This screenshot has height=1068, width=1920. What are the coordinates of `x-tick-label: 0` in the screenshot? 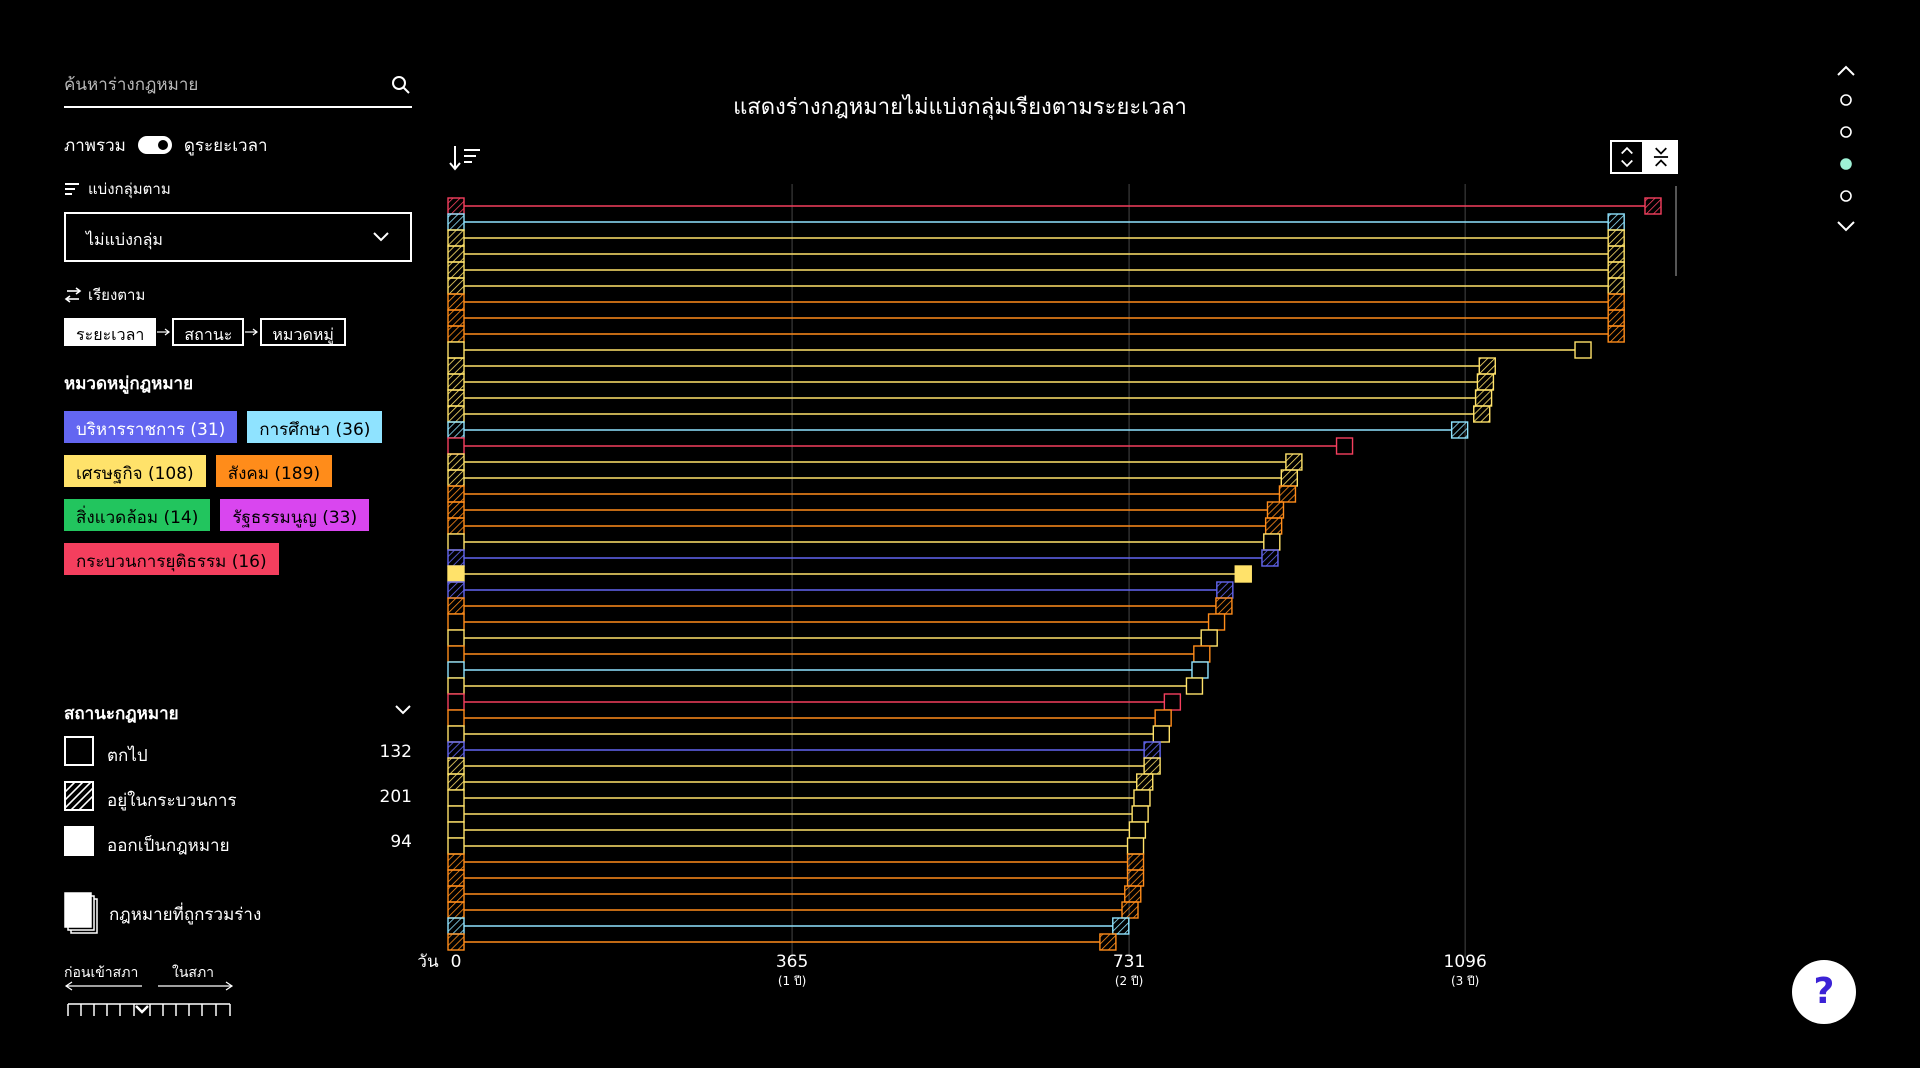 It's located at (456, 962).